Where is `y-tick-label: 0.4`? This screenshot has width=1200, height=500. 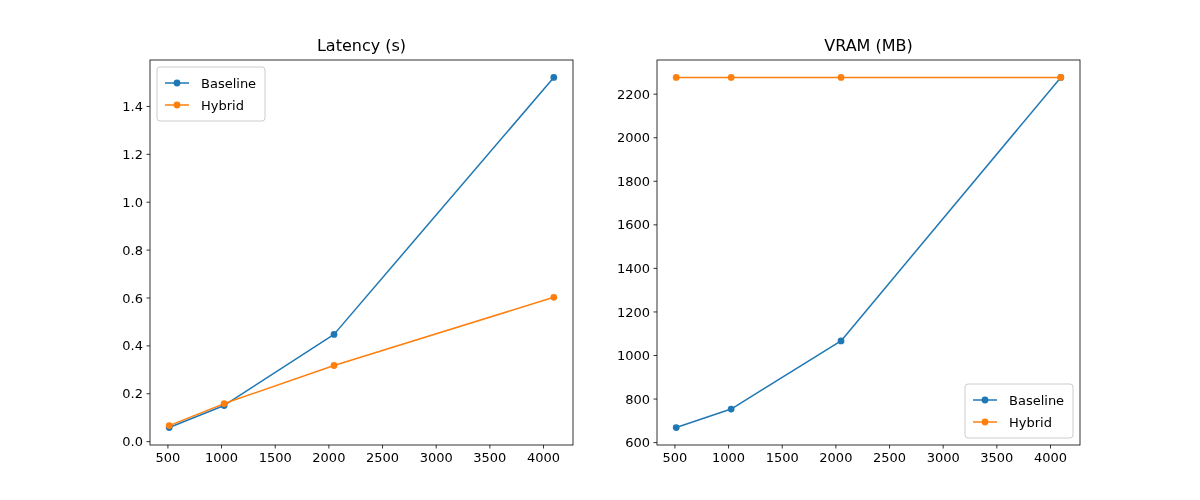 y-tick-label: 0.4 is located at coordinates (132, 346).